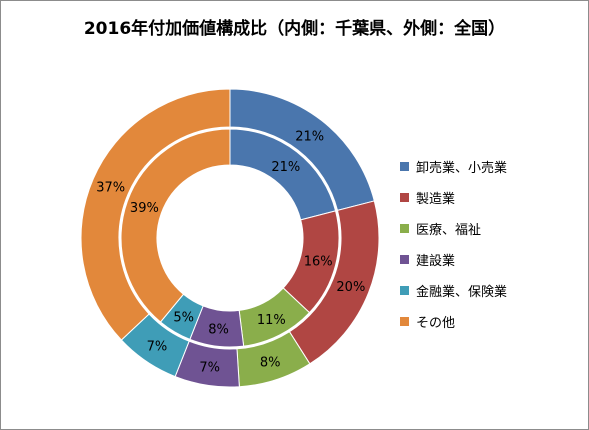 This screenshot has width=589, height=430. Describe the element at coordinates (285, 167) in the screenshot. I see `data-label-inner-0: 21%` at that location.